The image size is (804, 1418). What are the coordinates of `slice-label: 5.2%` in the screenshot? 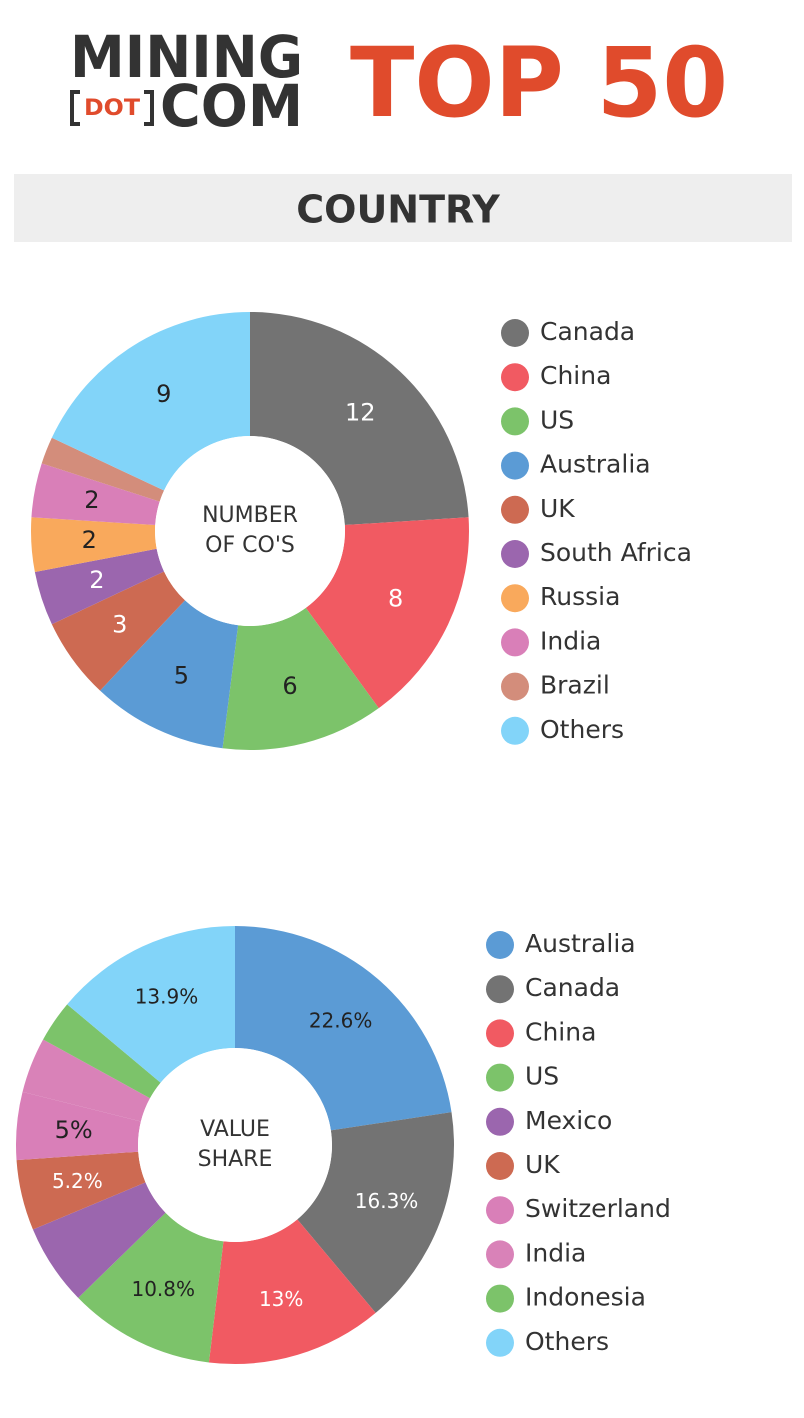 It's located at (77, 1181).